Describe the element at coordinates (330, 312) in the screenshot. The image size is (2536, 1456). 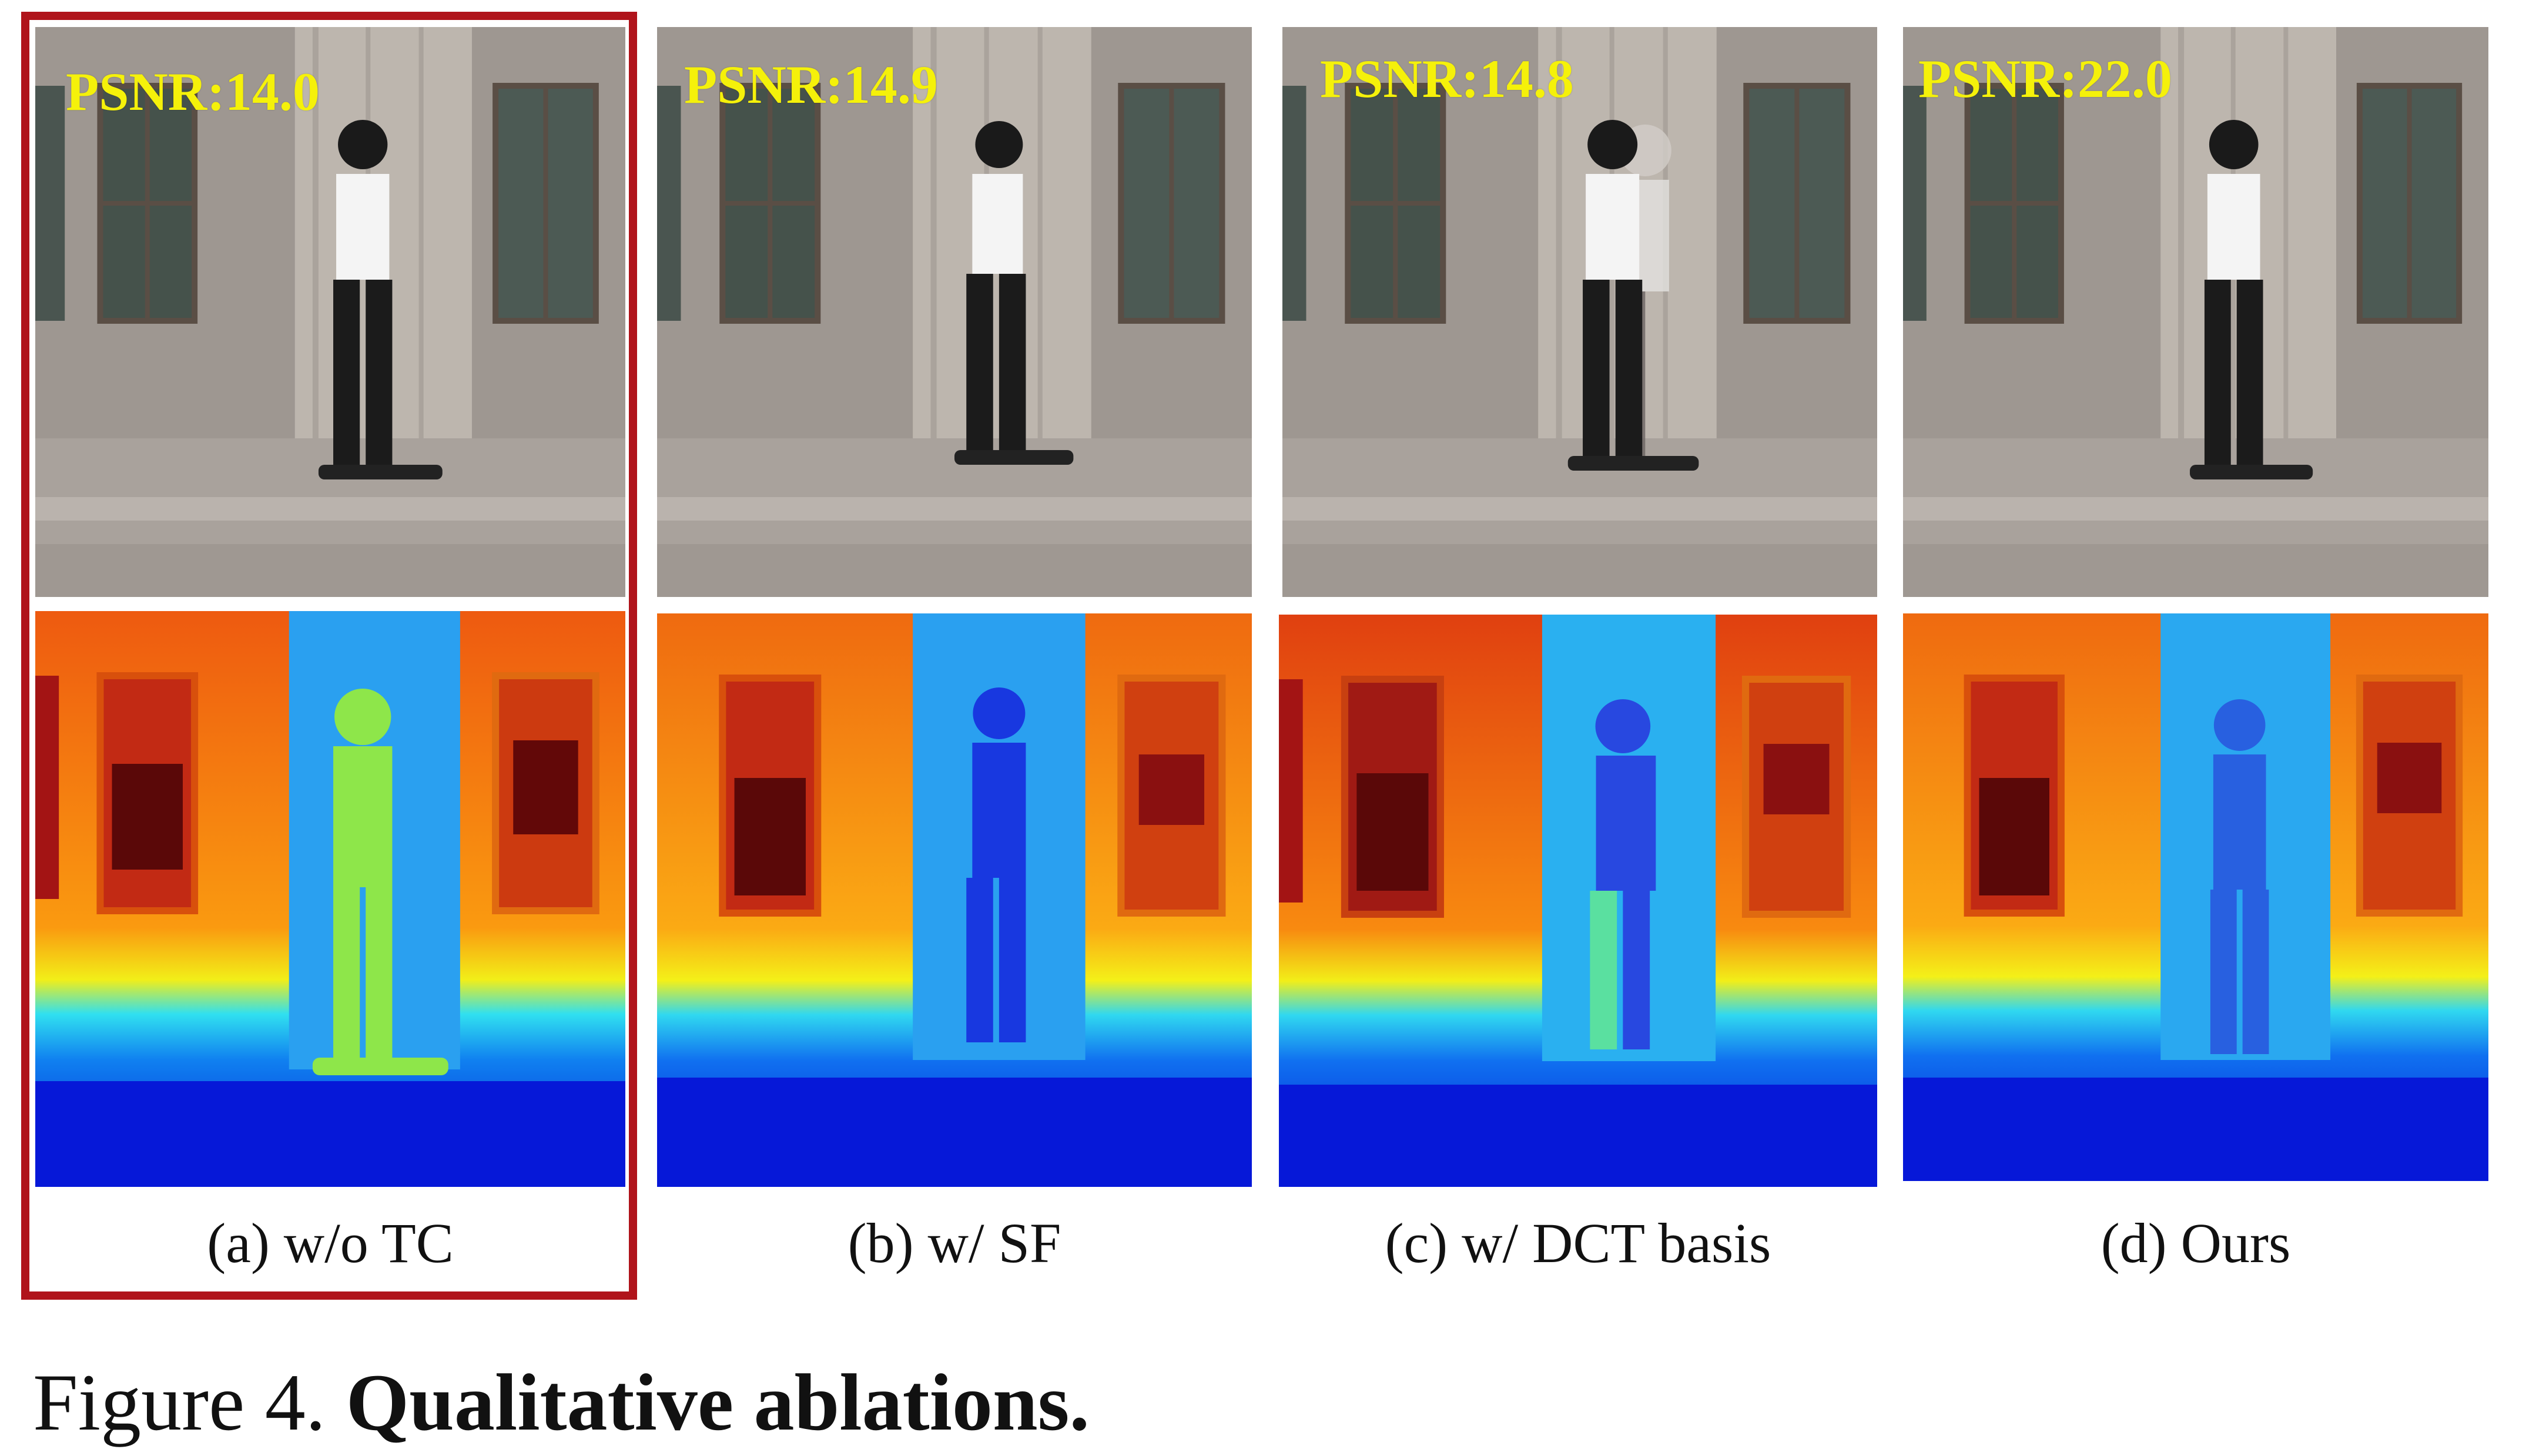
I see `scene-image-a` at that location.